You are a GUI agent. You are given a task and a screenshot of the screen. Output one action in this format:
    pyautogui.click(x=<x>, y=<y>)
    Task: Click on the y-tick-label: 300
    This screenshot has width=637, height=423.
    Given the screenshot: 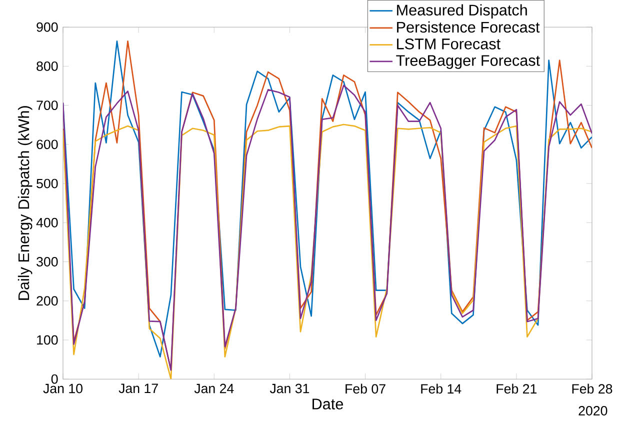 What is the action you would take?
    pyautogui.click(x=47, y=261)
    